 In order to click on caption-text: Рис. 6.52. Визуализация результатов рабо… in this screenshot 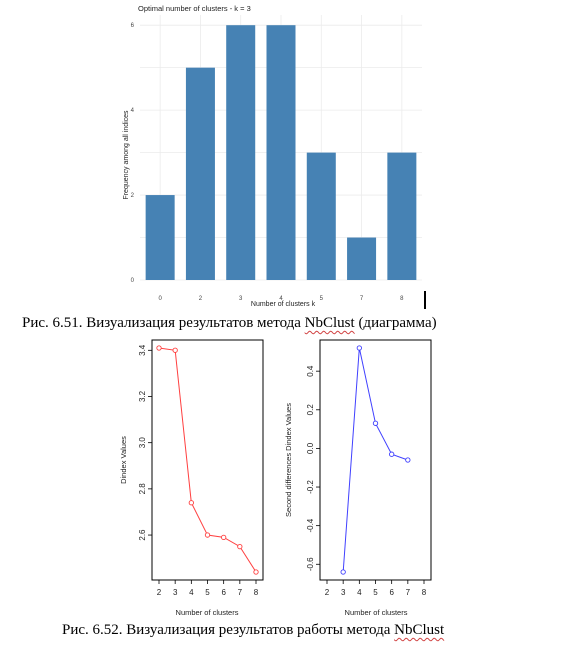, I will do `click(228, 630)`.